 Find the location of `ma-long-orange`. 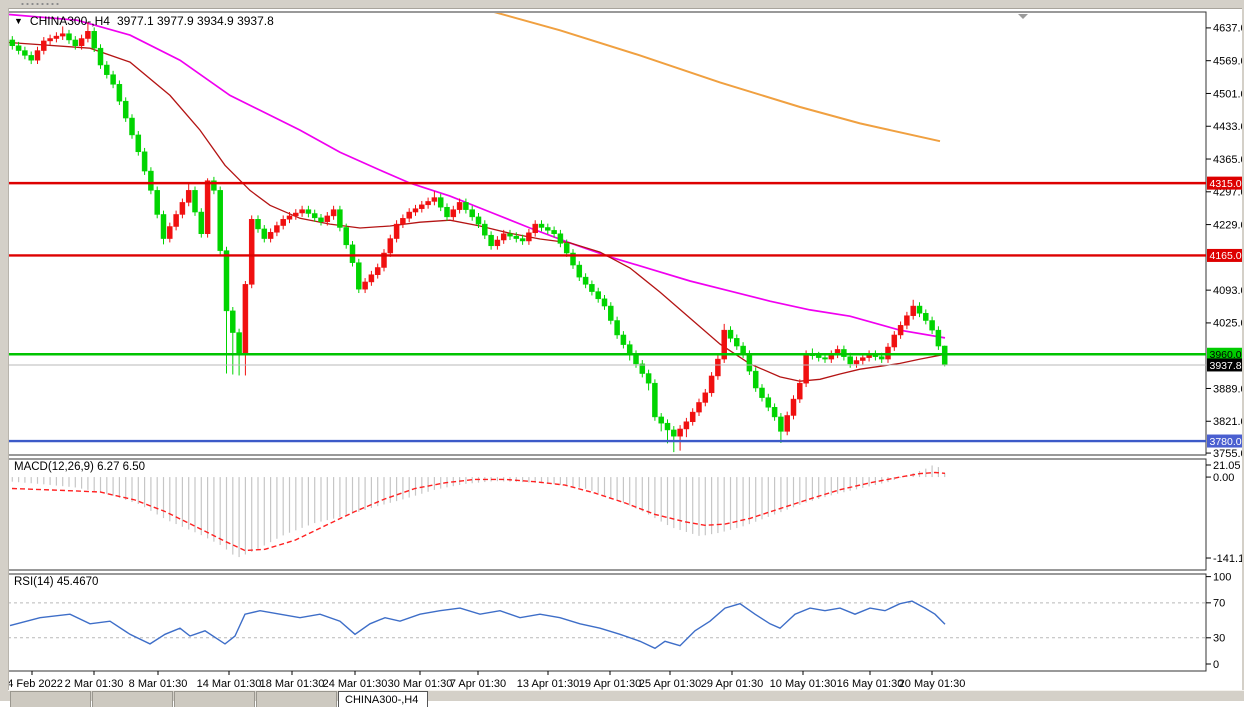

ma-long-orange is located at coordinates (717, 78).